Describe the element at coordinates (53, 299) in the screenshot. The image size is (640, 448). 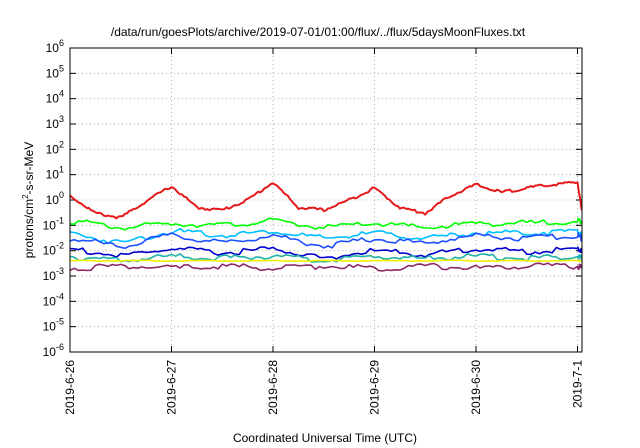
I see `y-tick-label: 10⁻⁴` at that location.